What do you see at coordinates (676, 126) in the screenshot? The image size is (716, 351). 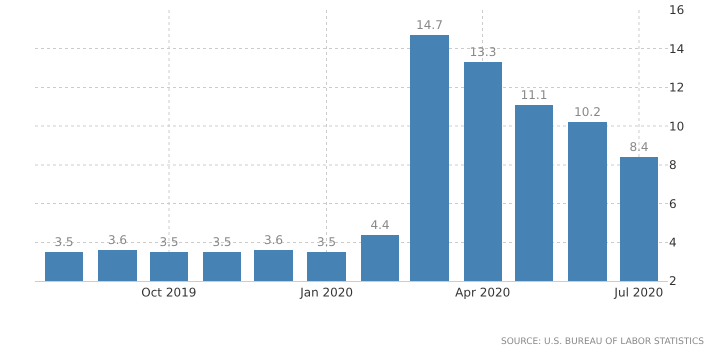 I see `y-tick-label: 10` at bounding box center [676, 126].